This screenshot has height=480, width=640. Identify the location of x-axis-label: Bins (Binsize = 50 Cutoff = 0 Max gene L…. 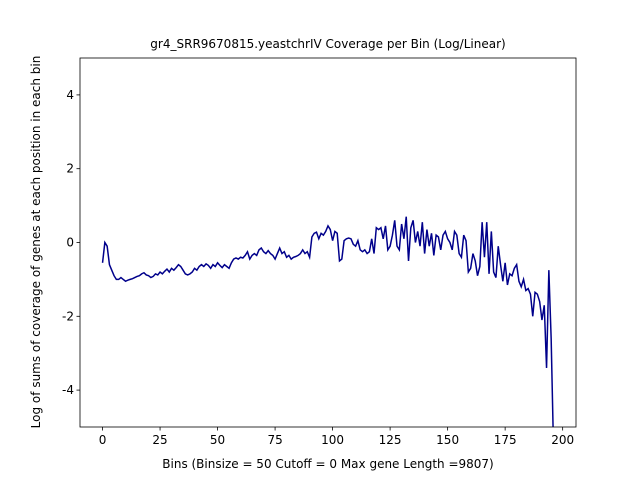
(327, 464).